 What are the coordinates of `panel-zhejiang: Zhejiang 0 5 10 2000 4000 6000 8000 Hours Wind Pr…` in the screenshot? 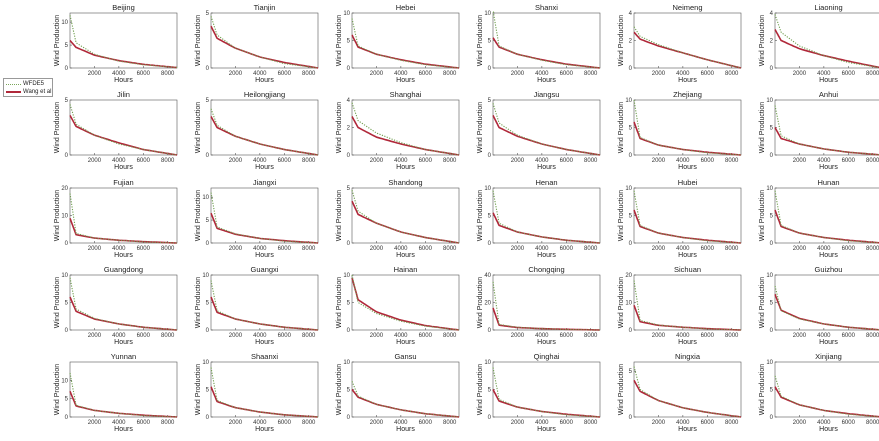 It's located at (680, 130).